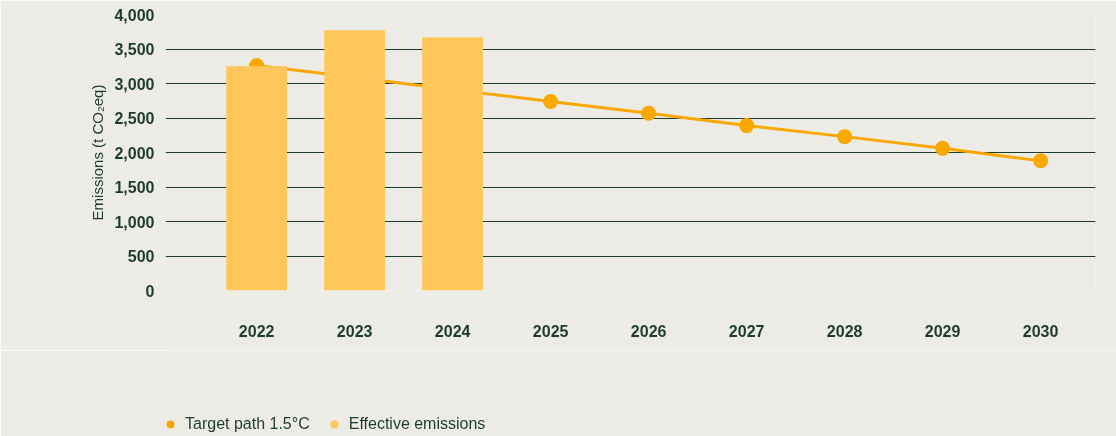  I want to click on y-tick-label: 1,500, so click(134, 187).